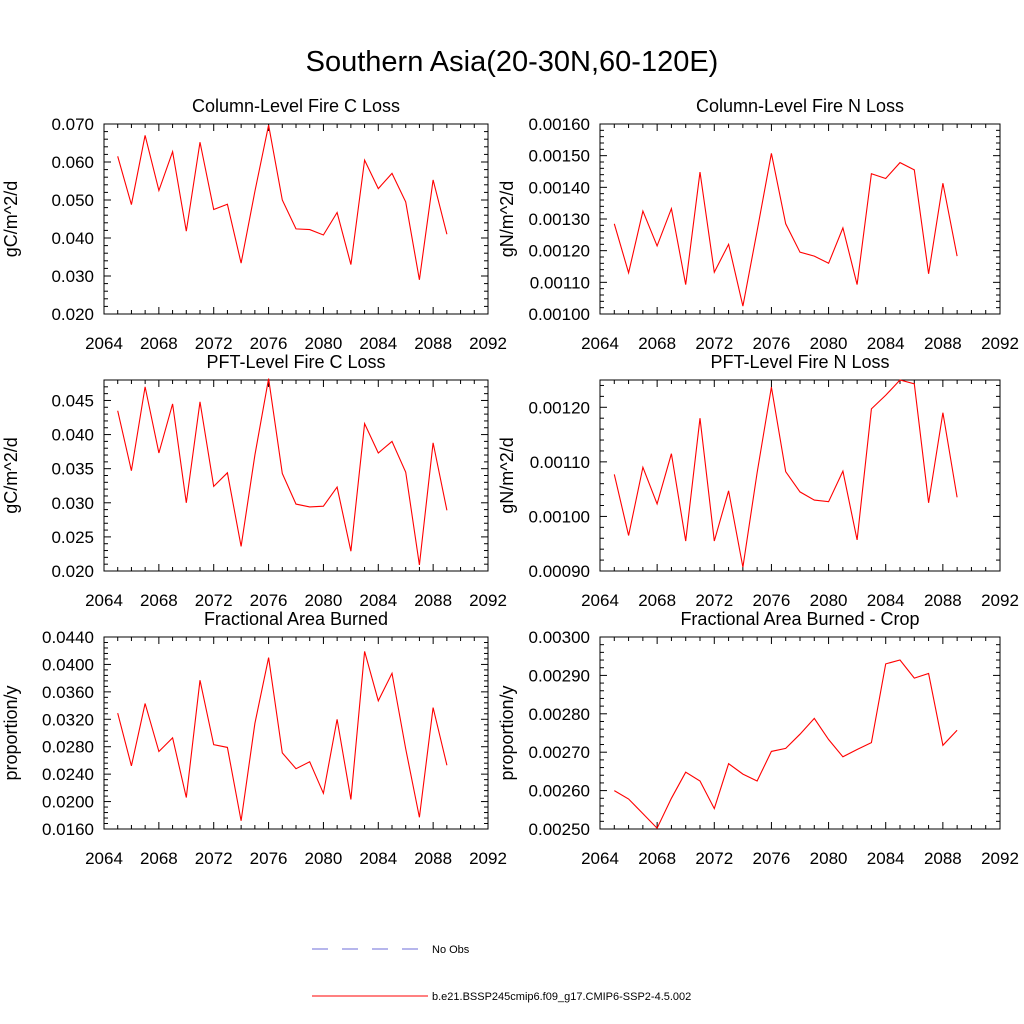 This screenshot has width=1024, height=1024. Describe the element at coordinates (72, 400) in the screenshot. I see `y-tick-label: 0.045` at that location.